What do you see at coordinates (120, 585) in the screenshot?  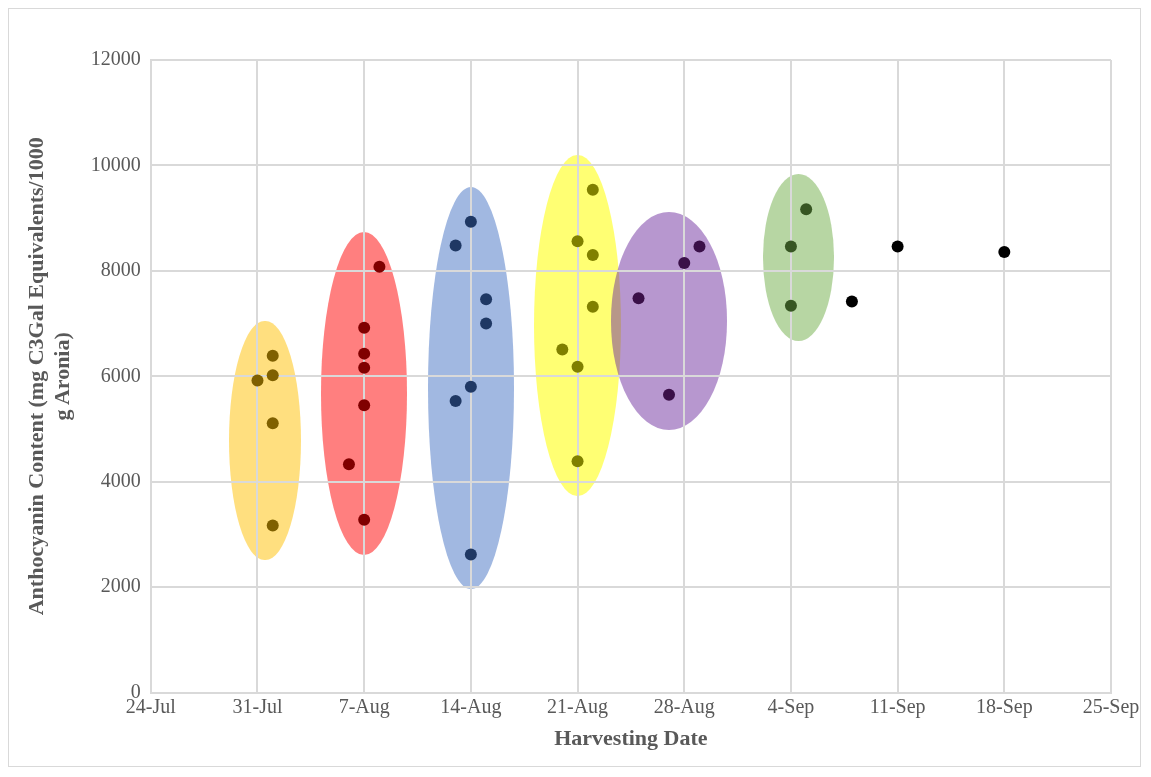 I see `y-tick-label: 2000` at bounding box center [120, 585].